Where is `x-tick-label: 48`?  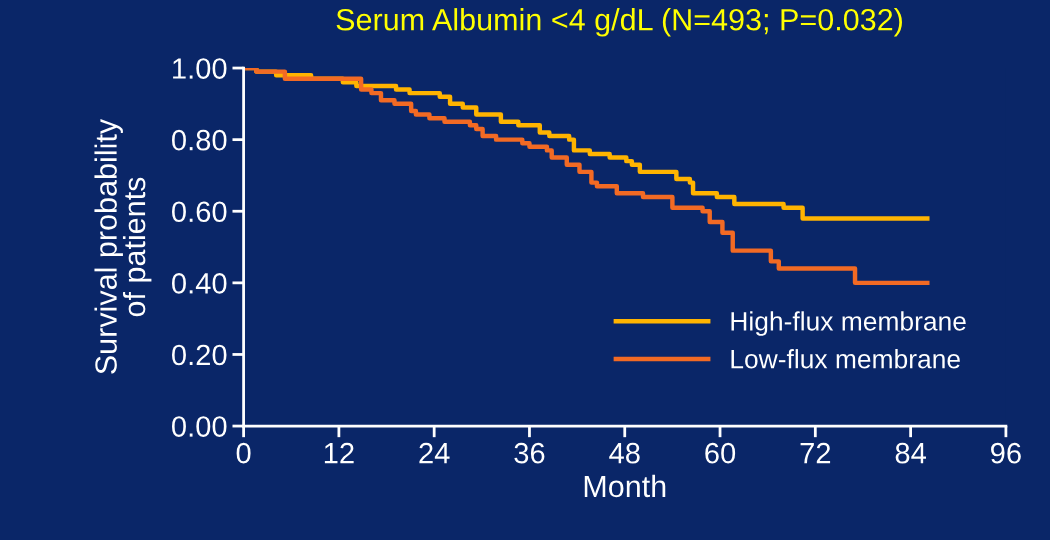 x-tick-label: 48 is located at coordinates (624, 453).